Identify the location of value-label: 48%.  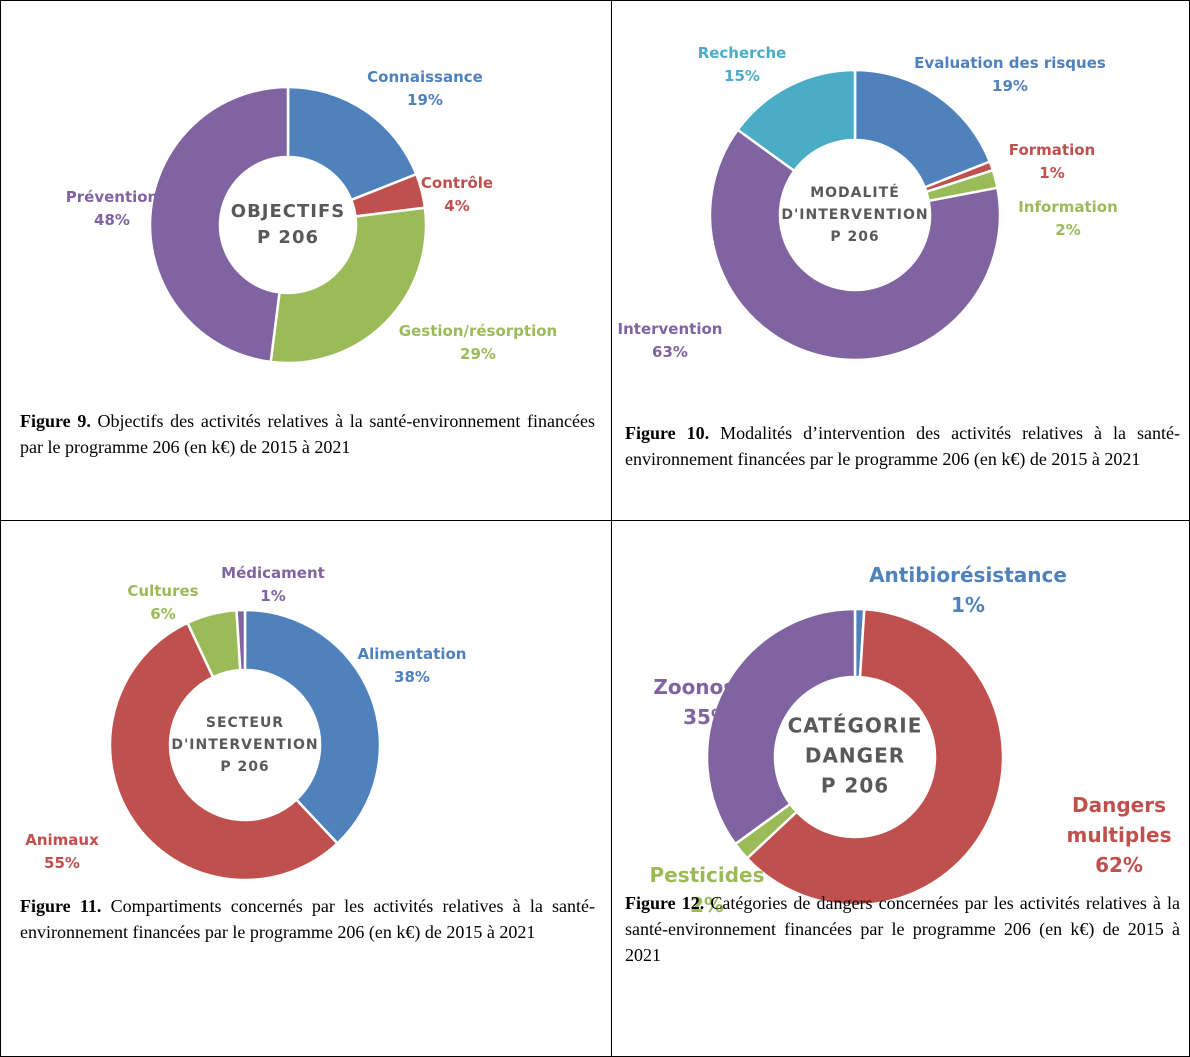
(112, 219).